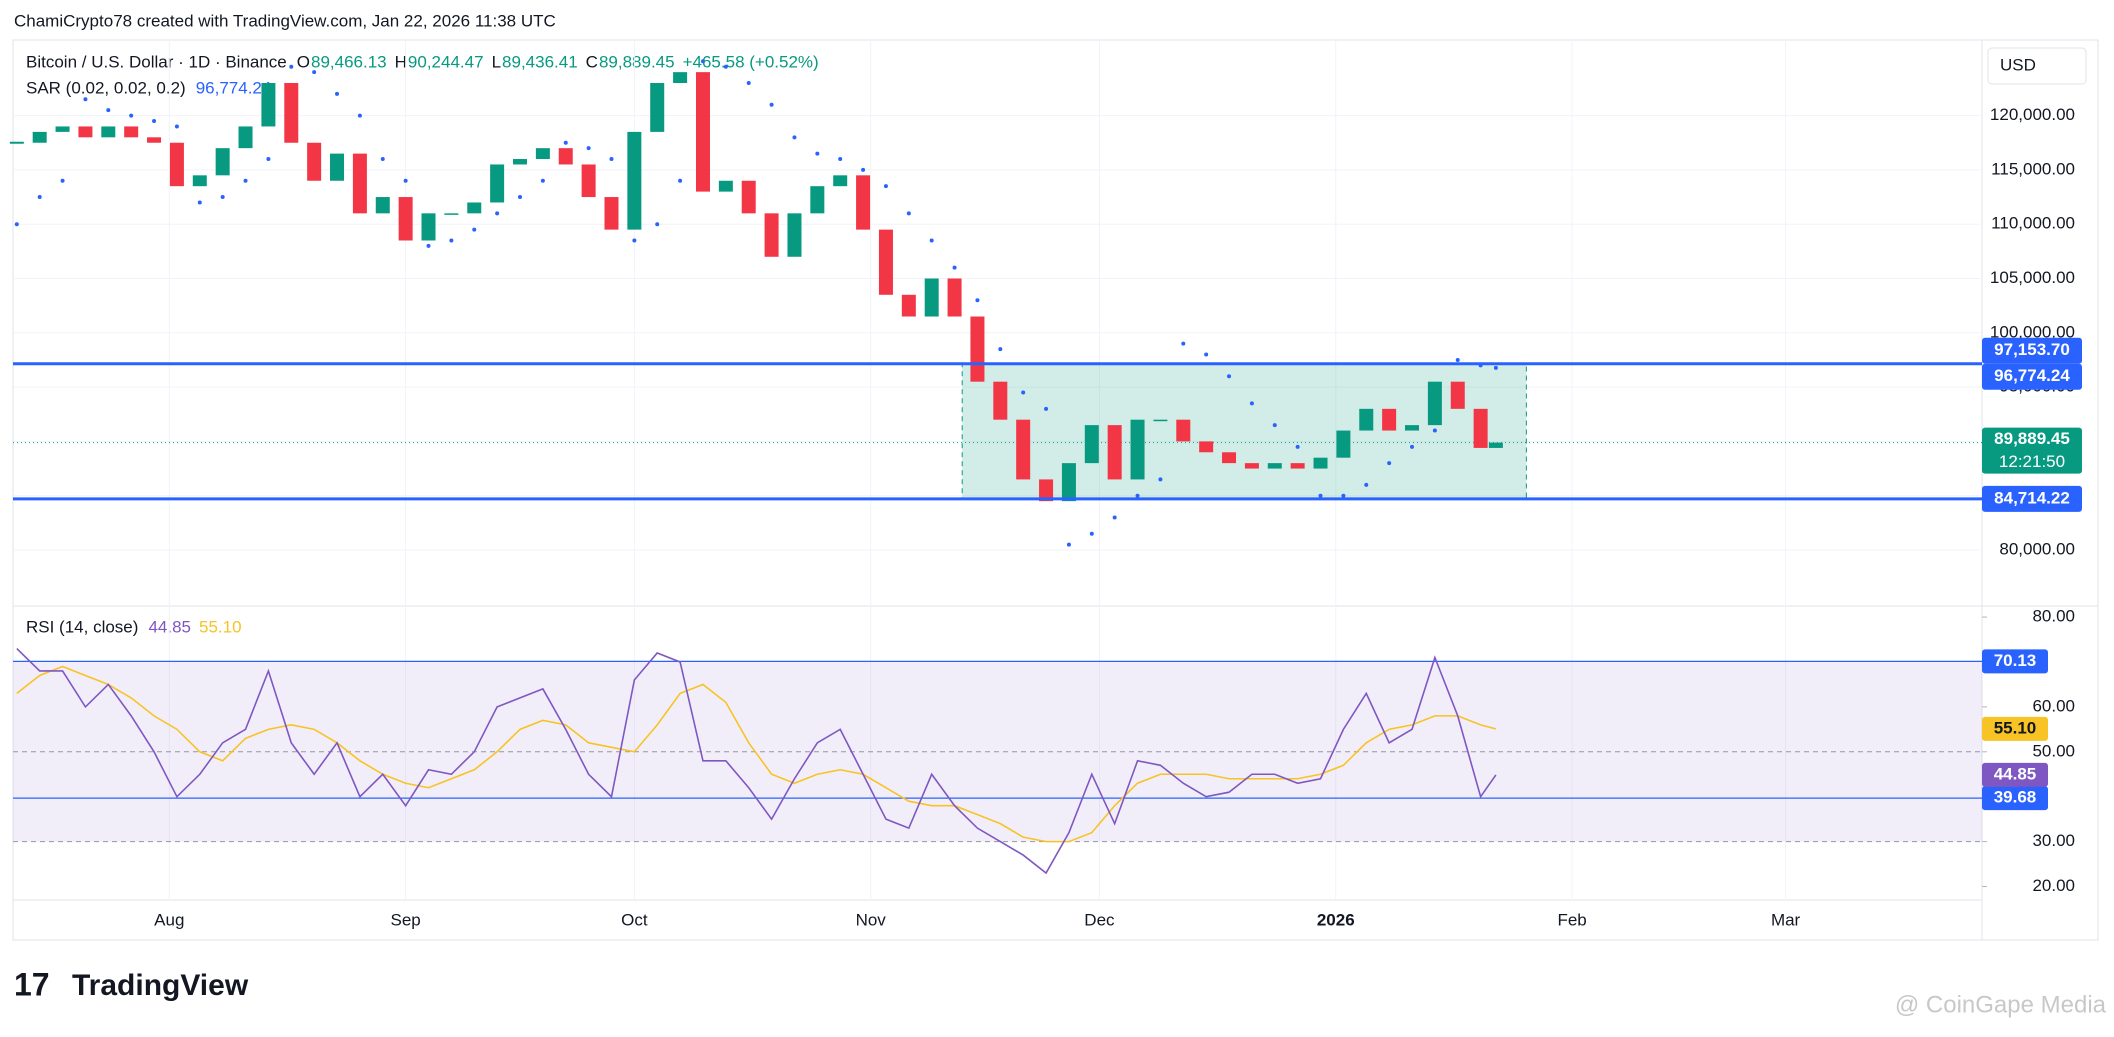 The image size is (2114, 1037). What do you see at coordinates (2015, 797) in the screenshot?
I see `rsi-level-label: 39.68` at bounding box center [2015, 797].